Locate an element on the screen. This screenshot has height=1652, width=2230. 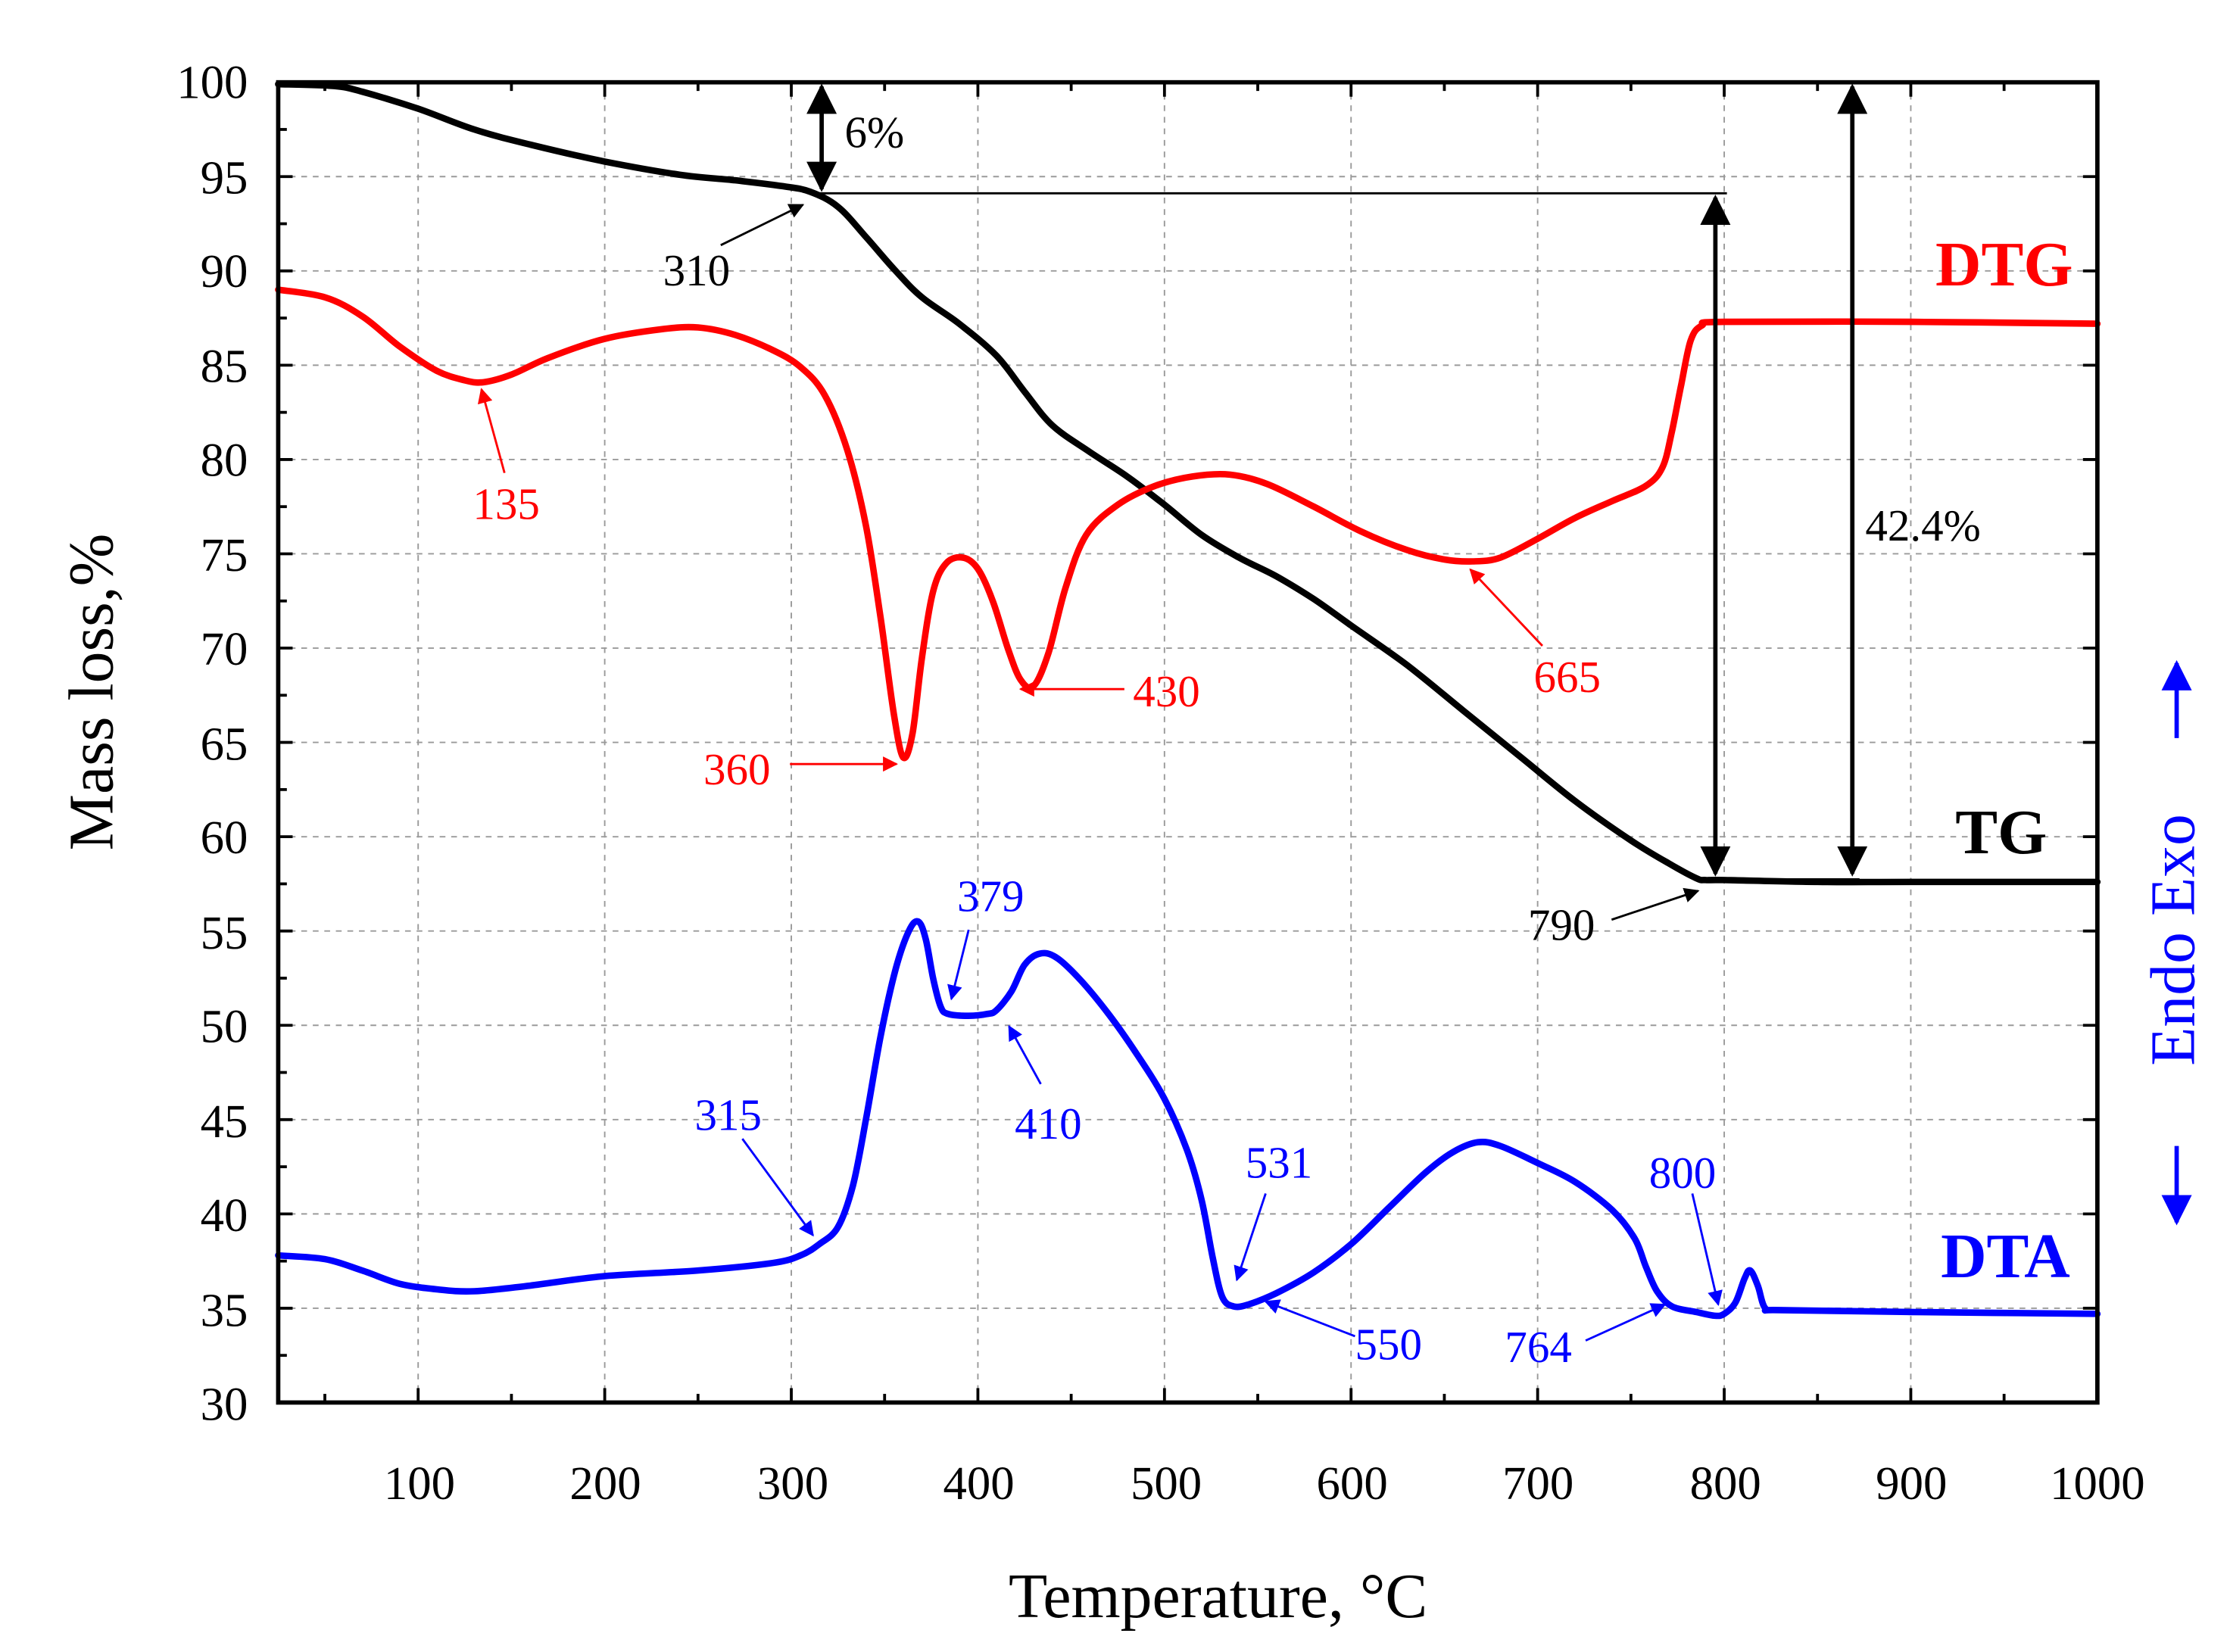
tg-label: TG is located at coordinates (2001, 832).